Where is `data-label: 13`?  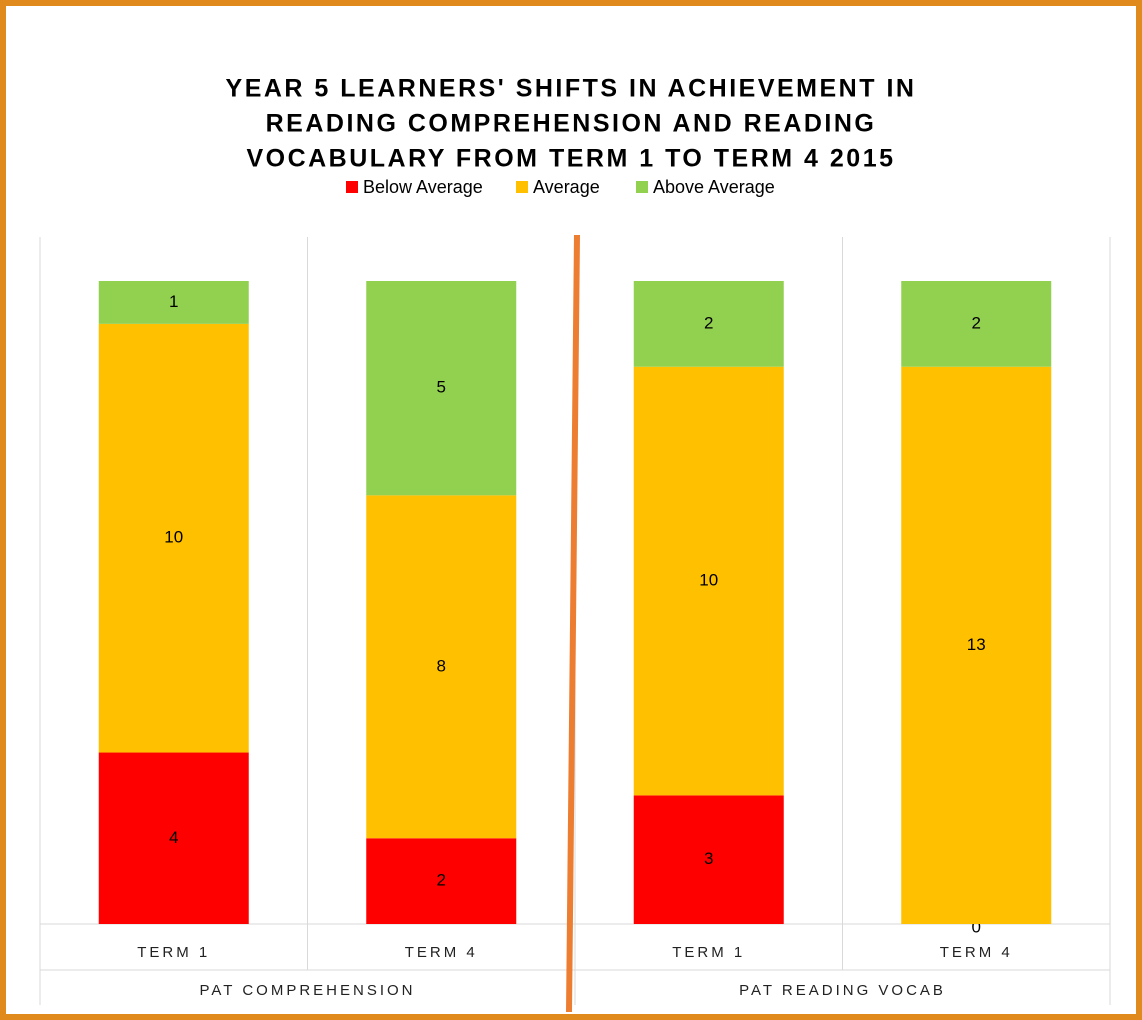
data-label: 13 is located at coordinates (976, 644).